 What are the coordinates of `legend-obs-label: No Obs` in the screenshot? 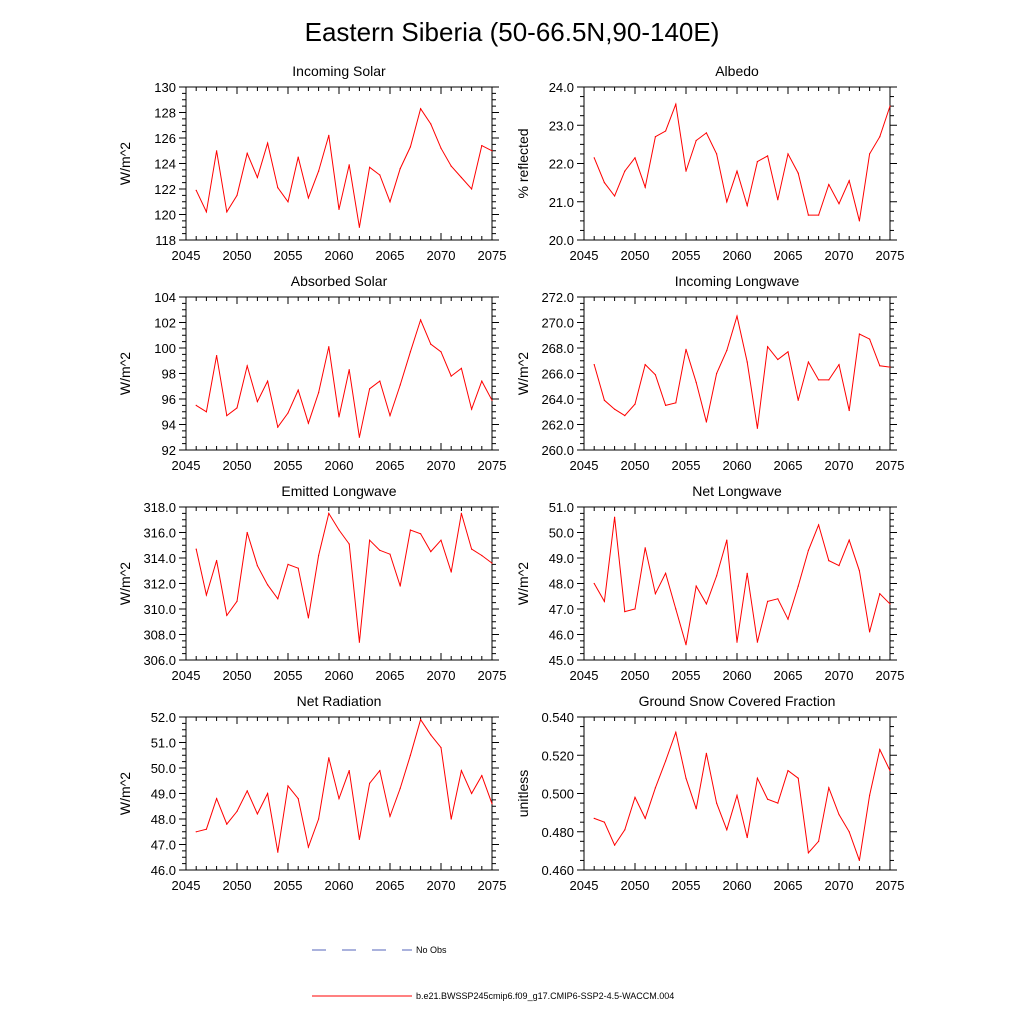 It's located at (431, 950).